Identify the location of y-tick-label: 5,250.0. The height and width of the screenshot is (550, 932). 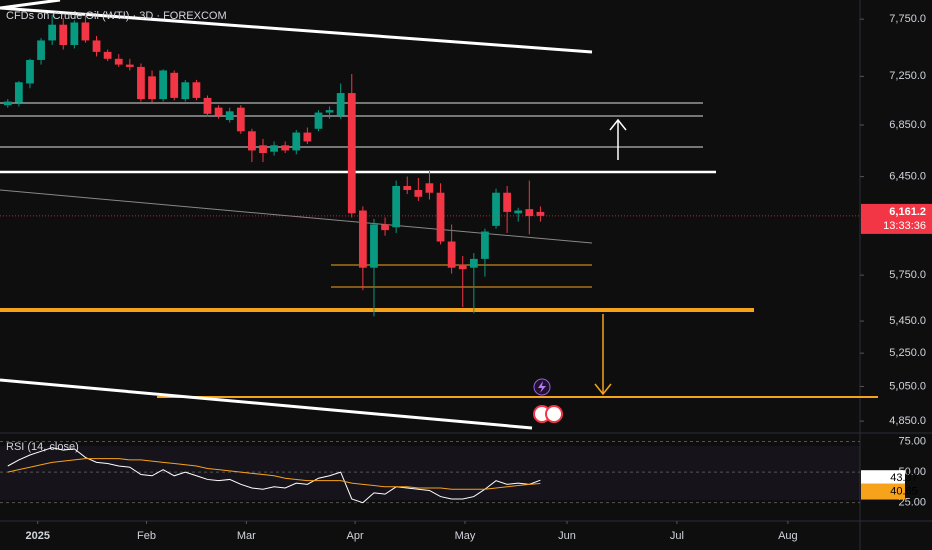
(907, 353).